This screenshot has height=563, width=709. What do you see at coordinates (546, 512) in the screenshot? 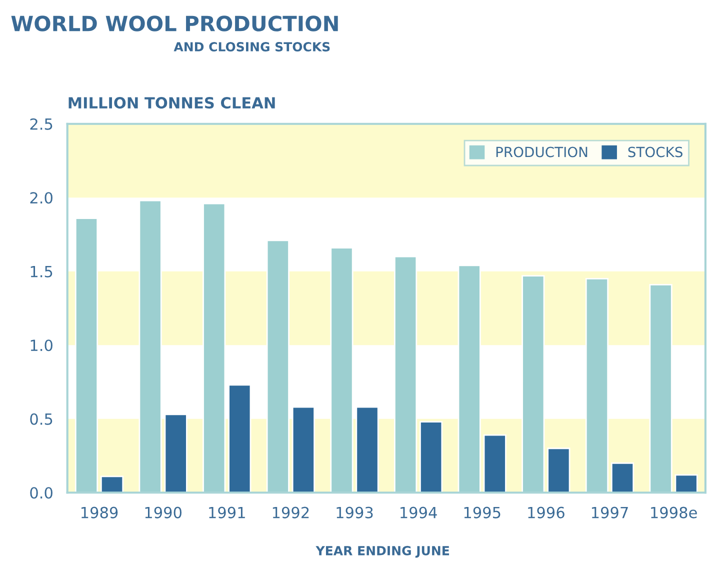
I see `x-tick-label: 1996` at bounding box center [546, 512].